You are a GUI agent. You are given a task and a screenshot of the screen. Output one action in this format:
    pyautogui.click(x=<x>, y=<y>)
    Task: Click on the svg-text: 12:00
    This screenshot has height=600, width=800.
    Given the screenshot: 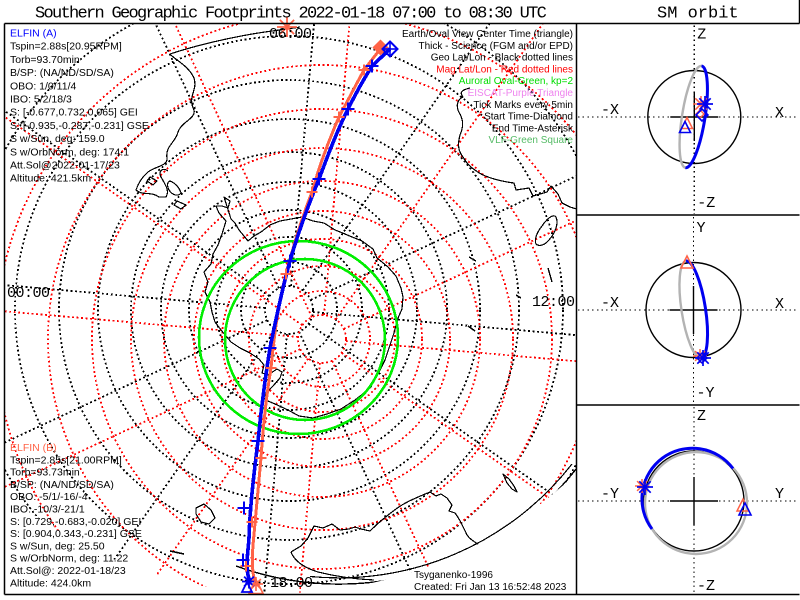 What is the action you would take?
    pyautogui.click(x=553, y=302)
    